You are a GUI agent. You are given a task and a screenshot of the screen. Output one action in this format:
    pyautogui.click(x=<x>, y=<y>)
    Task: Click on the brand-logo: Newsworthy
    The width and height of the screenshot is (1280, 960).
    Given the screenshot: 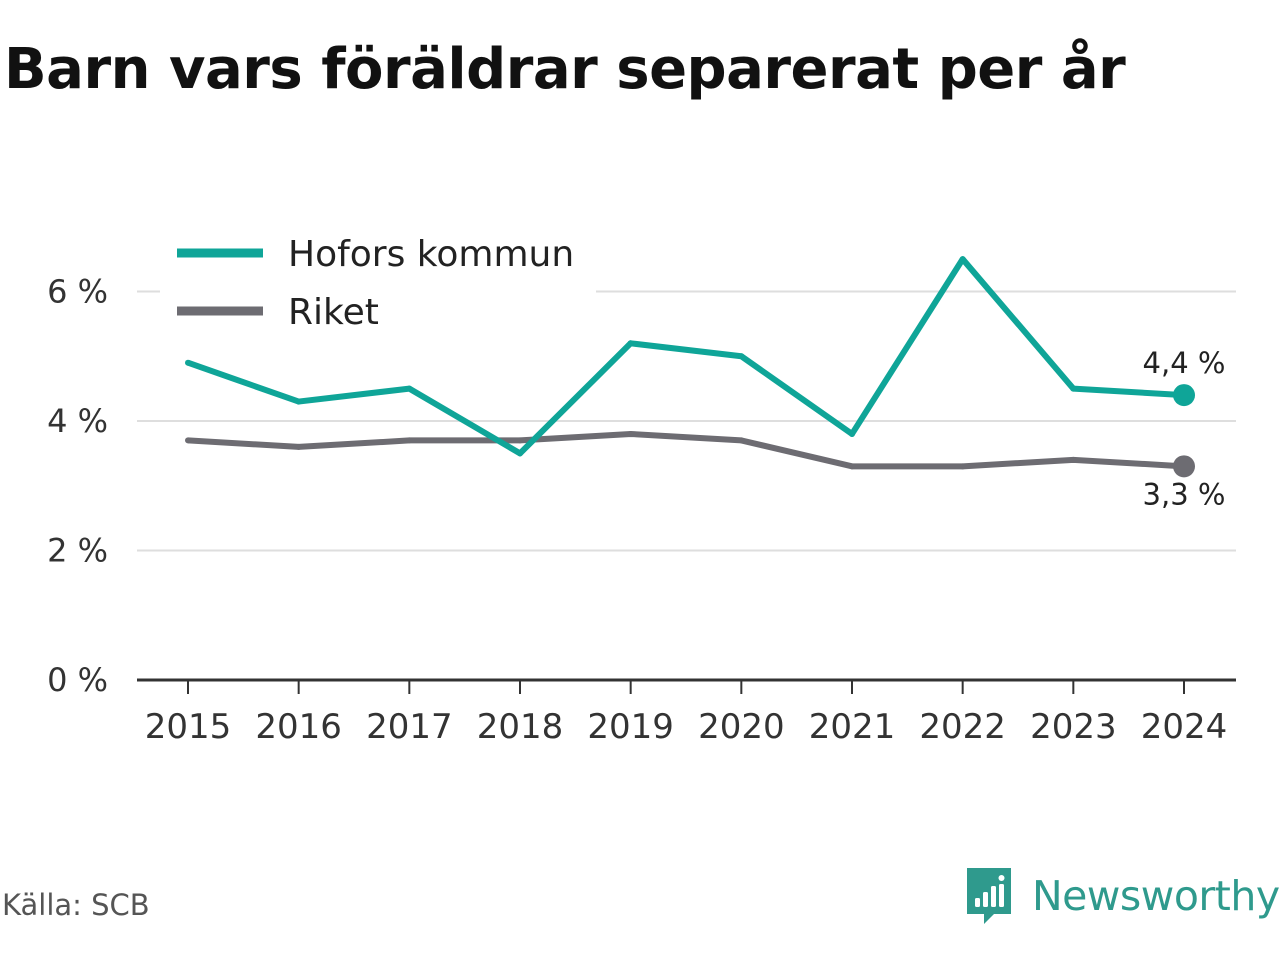 What is the action you would take?
    pyautogui.click(x=1122, y=896)
    